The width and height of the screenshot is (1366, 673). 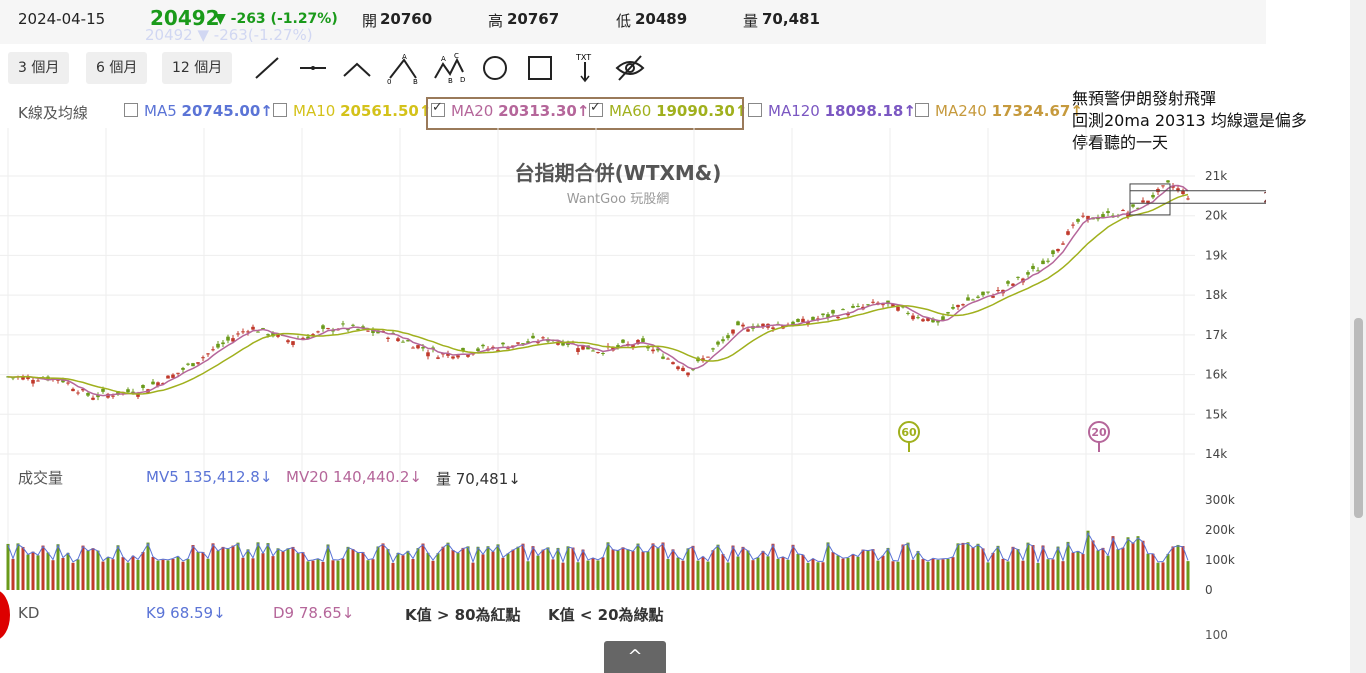 I want to click on ma-toggle-ma240: MA240 17324.67↑, so click(x=999, y=111).